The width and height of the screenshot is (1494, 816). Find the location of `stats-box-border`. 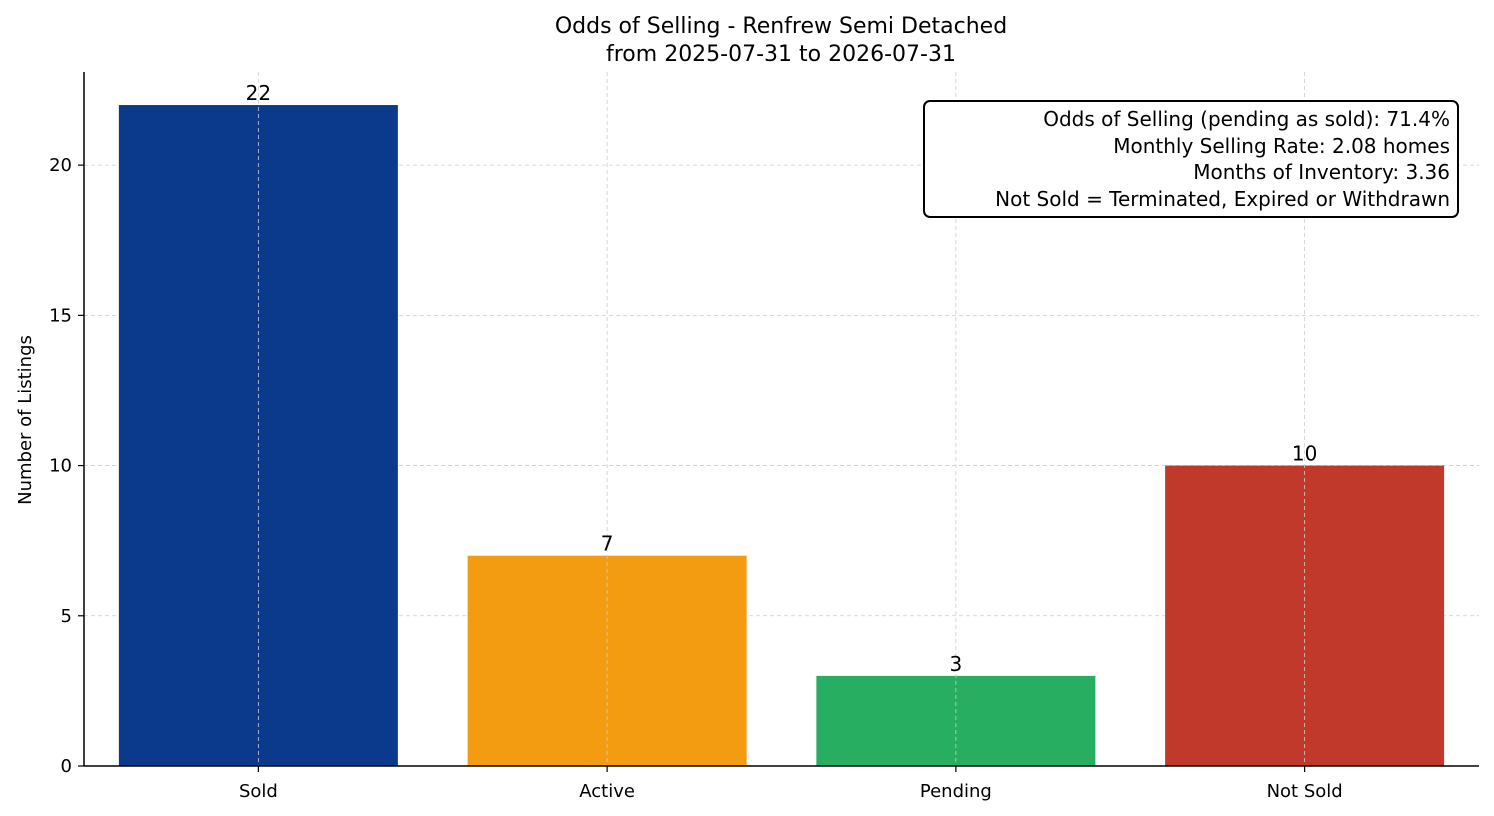

stats-box-border is located at coordinates (1191, 159).